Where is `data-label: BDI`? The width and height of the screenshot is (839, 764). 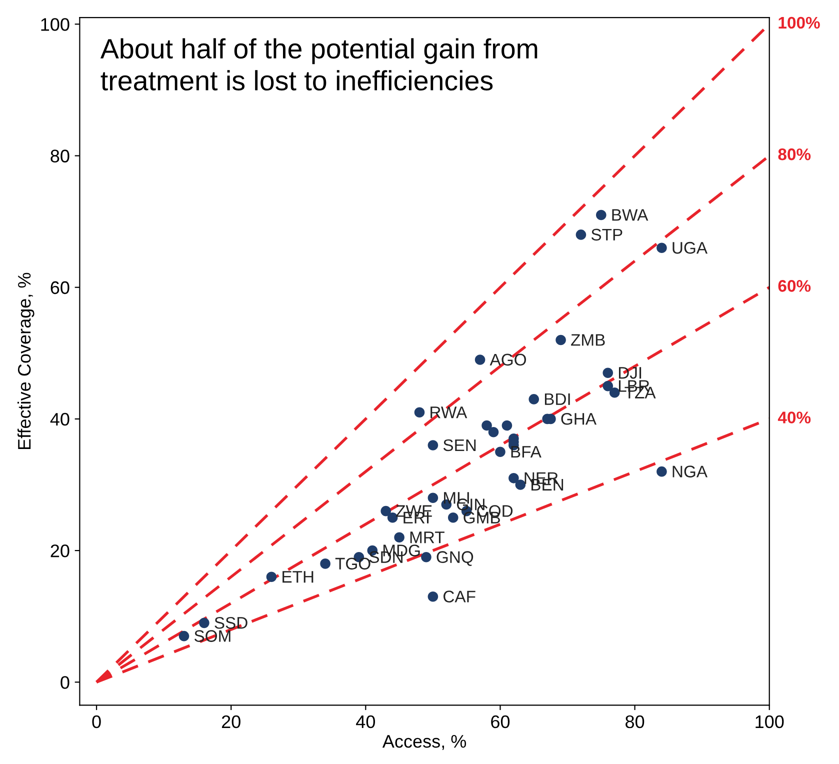
data-label: BDI is located at coordinates (557, 399).